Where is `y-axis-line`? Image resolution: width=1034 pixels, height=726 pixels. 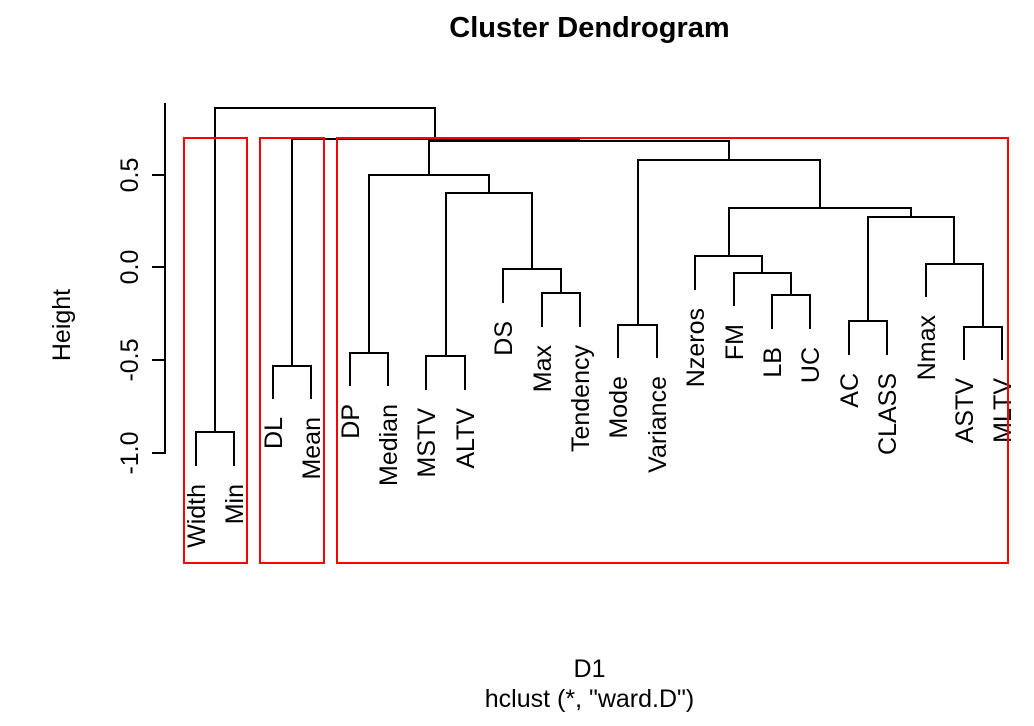 y-axis-line is located at coordinates (165, 278).